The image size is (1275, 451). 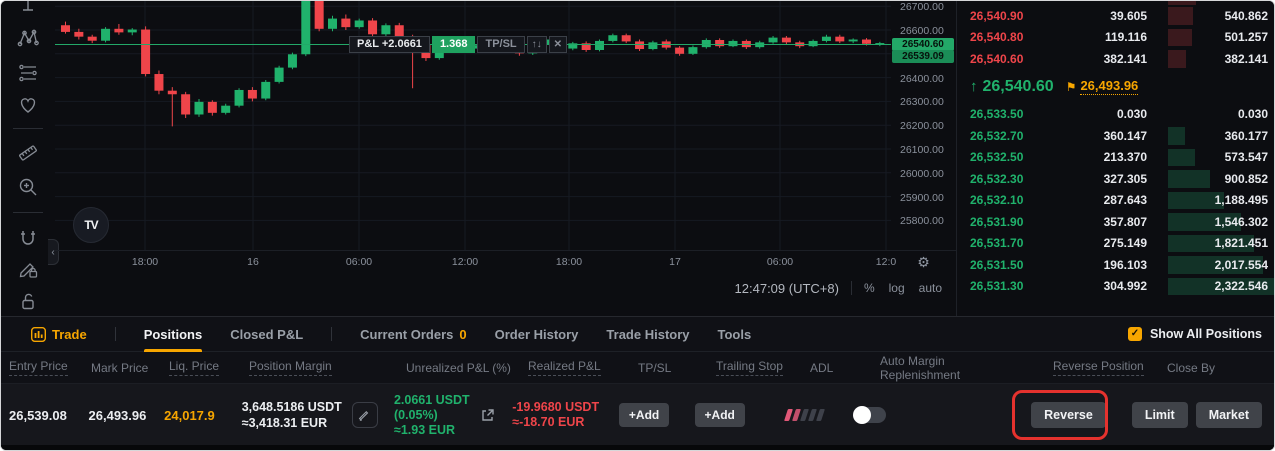 I want to click on column-header-realized-p-l: Realized P&L, so click(x=583, y=367).